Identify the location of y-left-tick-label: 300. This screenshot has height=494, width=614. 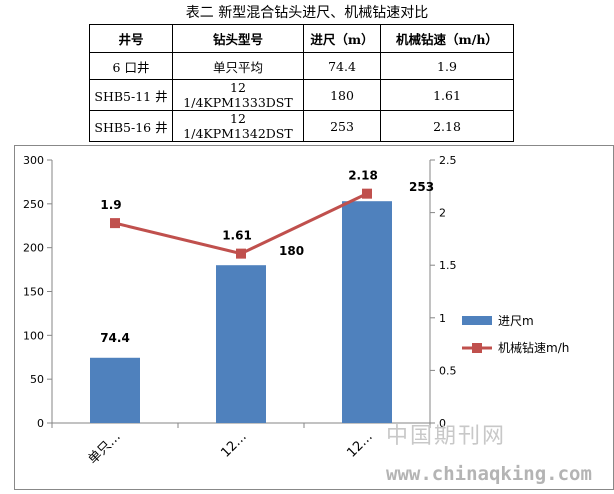
(33, 160).